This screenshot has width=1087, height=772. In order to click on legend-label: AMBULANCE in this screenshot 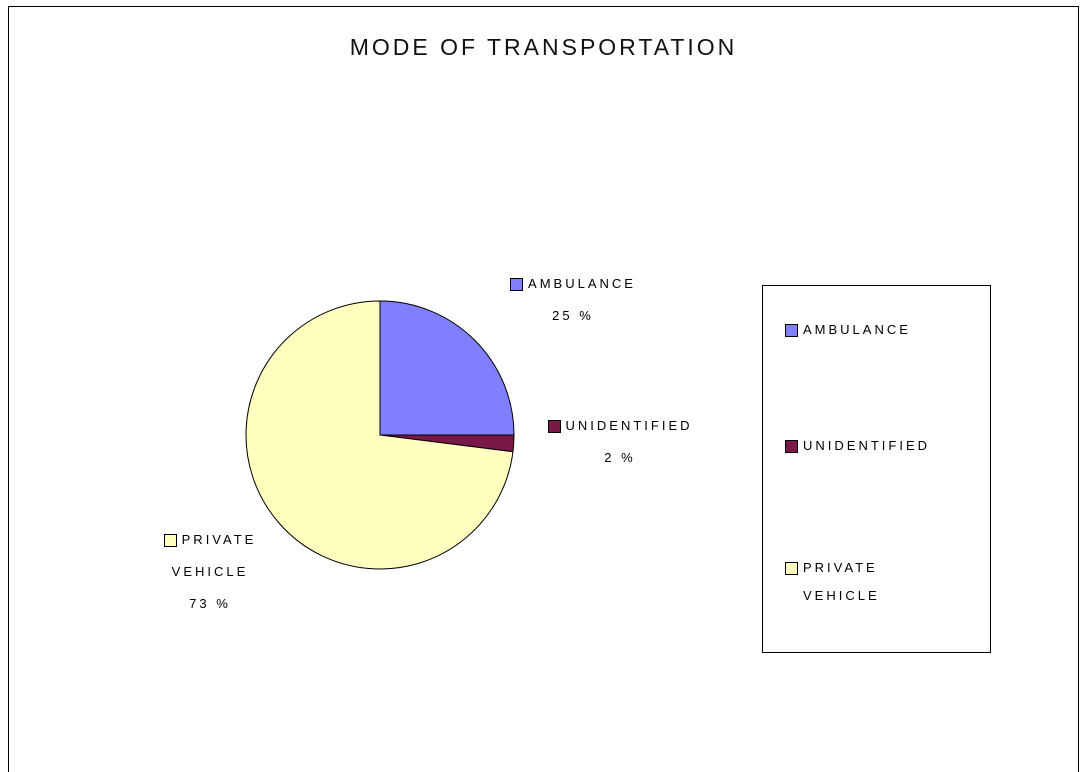, I will do `click(857, 329)`.